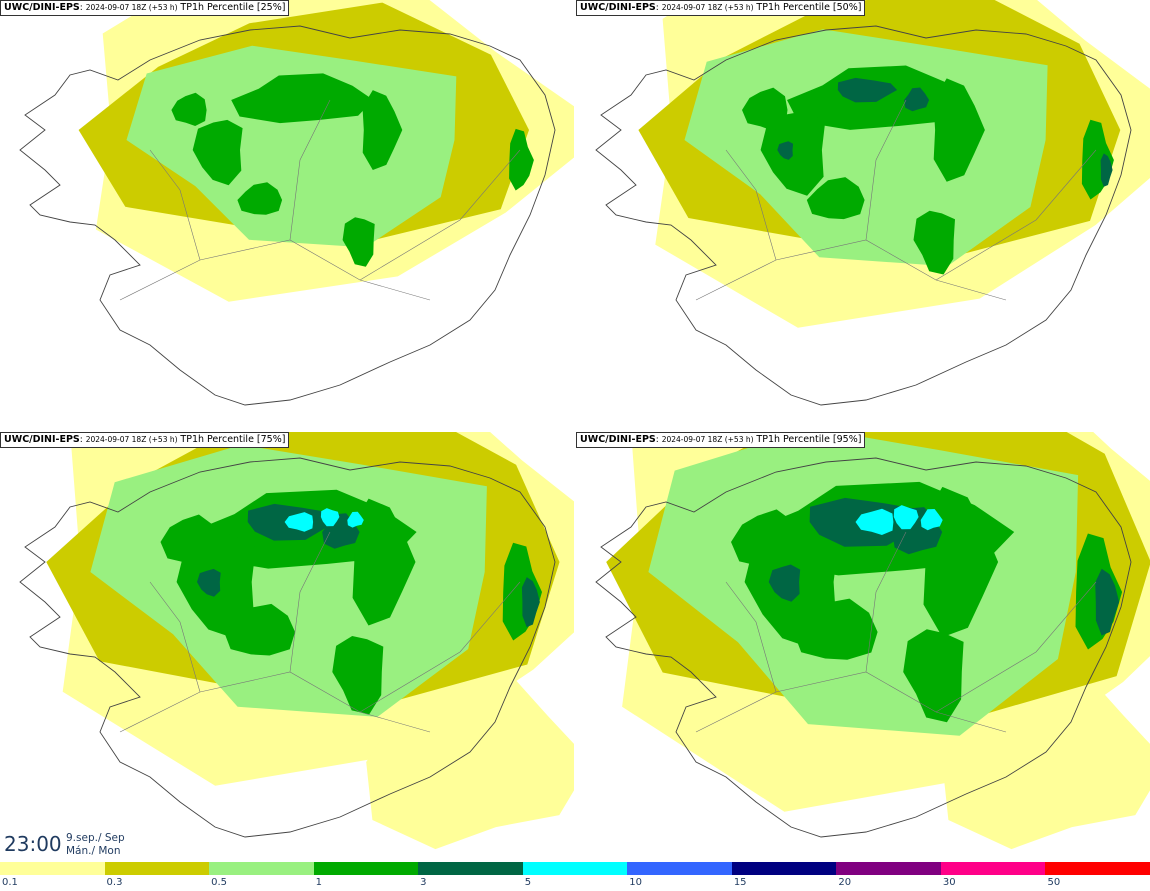 This screenshot has height=891, width=1150. I want to click on legend-colorbar, so click(575, 868).